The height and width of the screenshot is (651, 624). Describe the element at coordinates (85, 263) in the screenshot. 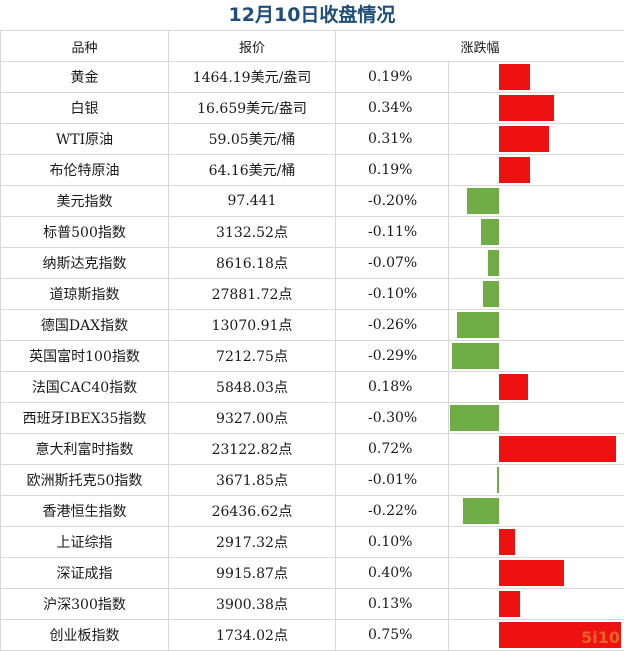

I see `instrument-name: 纳斯达克指数` at that location.